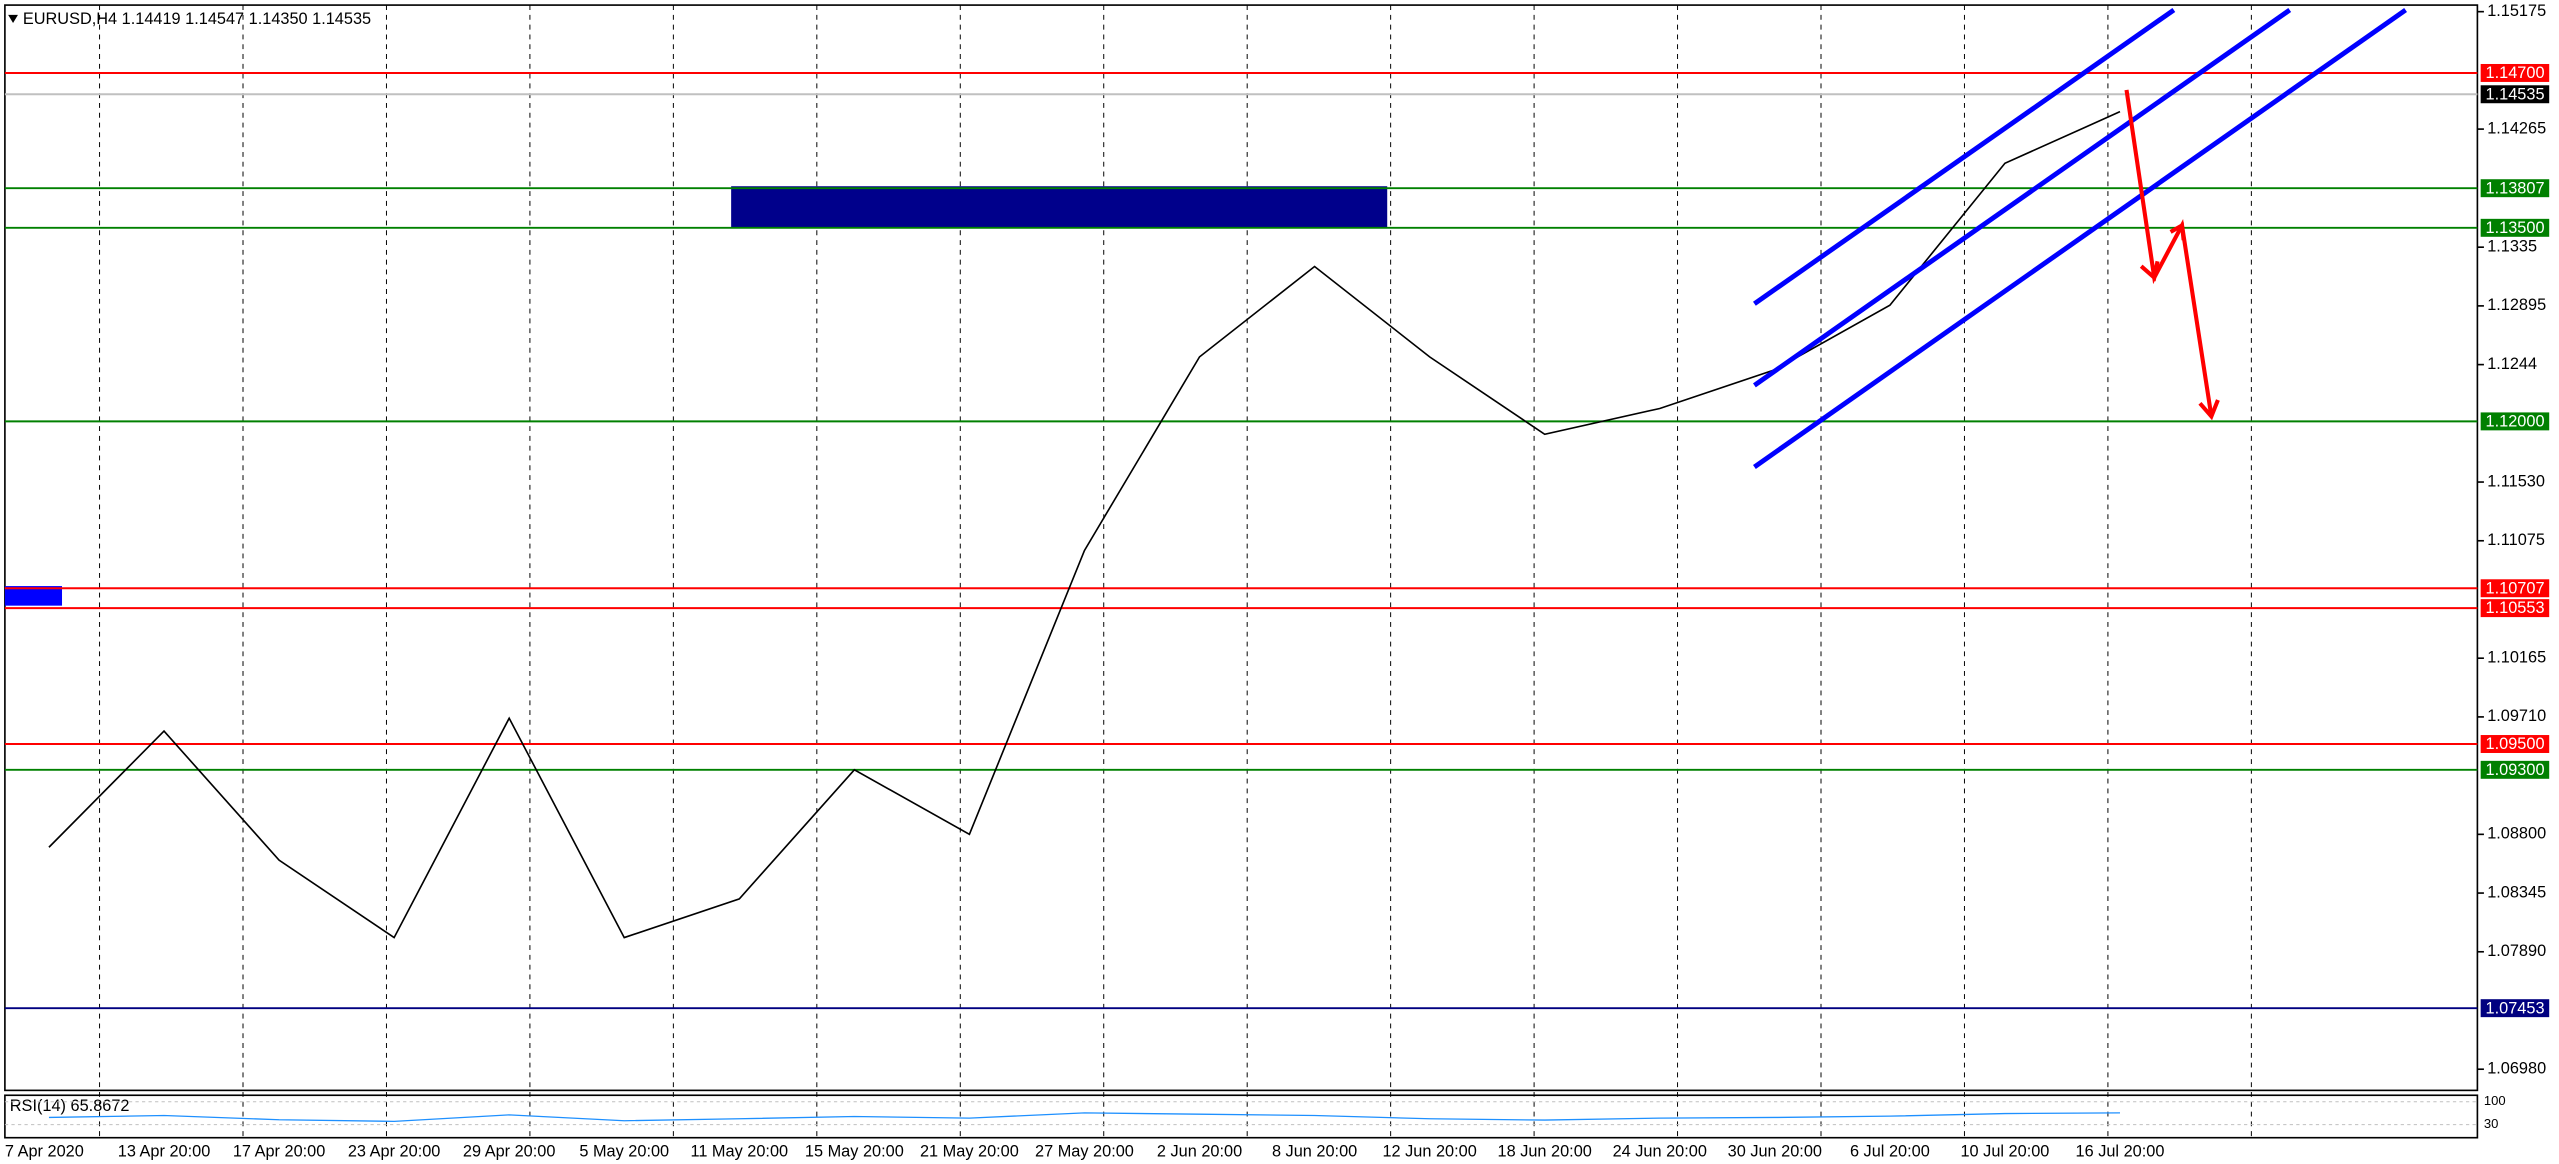 Image resolution: width=2559 pixels, height=1164 pixels. I want to click on level-label: 1.10707, so click(2515, 588).